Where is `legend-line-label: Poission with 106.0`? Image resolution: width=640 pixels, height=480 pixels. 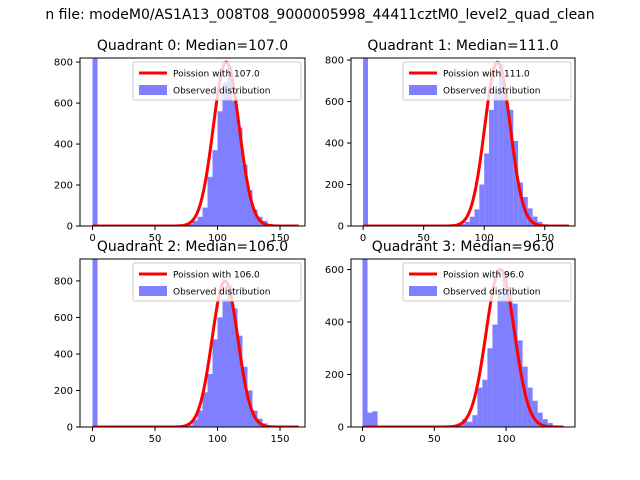
legend-line-label: Poission with 106.0 is located at coordinates (216, 276).